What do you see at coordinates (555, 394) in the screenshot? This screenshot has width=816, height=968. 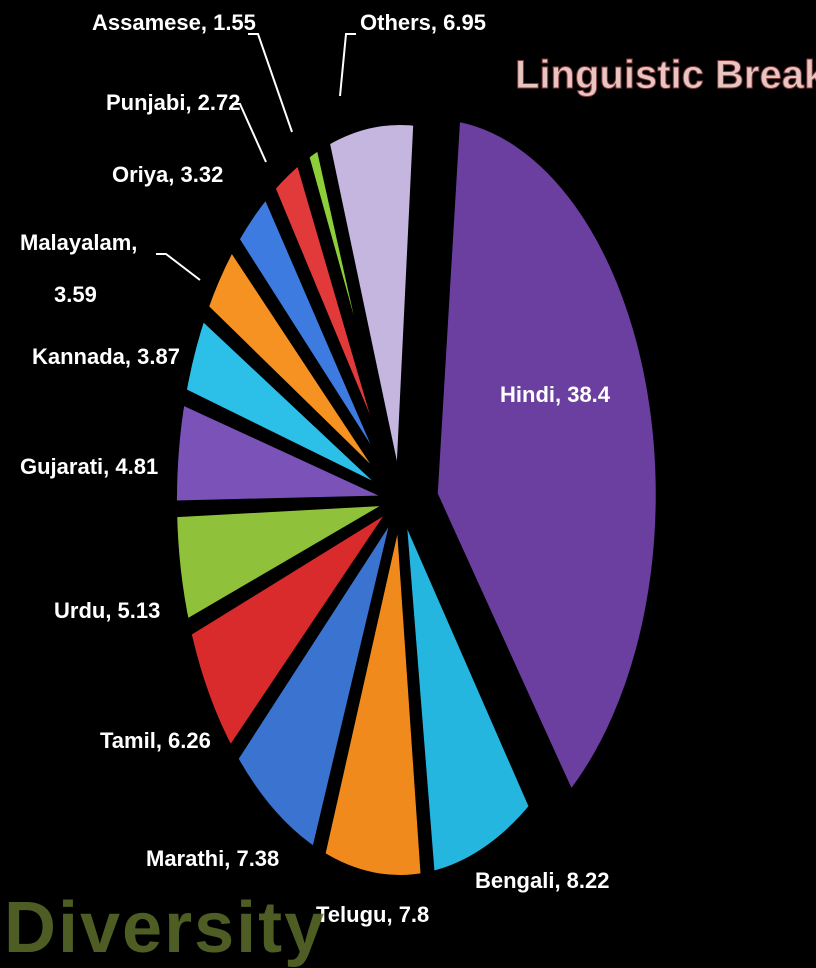 I see `slice-label-hindi: Hindi, 38.4` at bounding box center [555, 394].